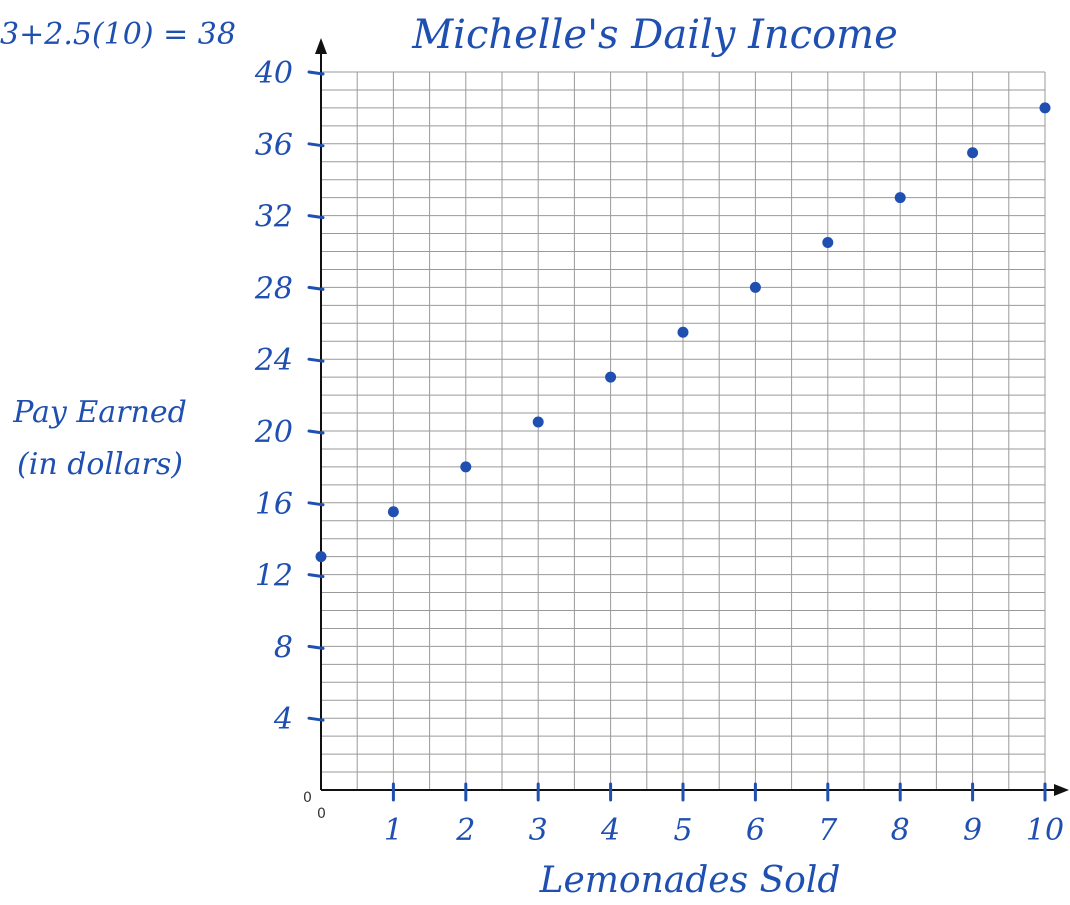 Image resolution: width=1070 pixels, height=905 pixels. What do you see at coordinates (465, 830) in the screenshot?
I see `x-tick-label: 2` at bounding box center [465, 830].